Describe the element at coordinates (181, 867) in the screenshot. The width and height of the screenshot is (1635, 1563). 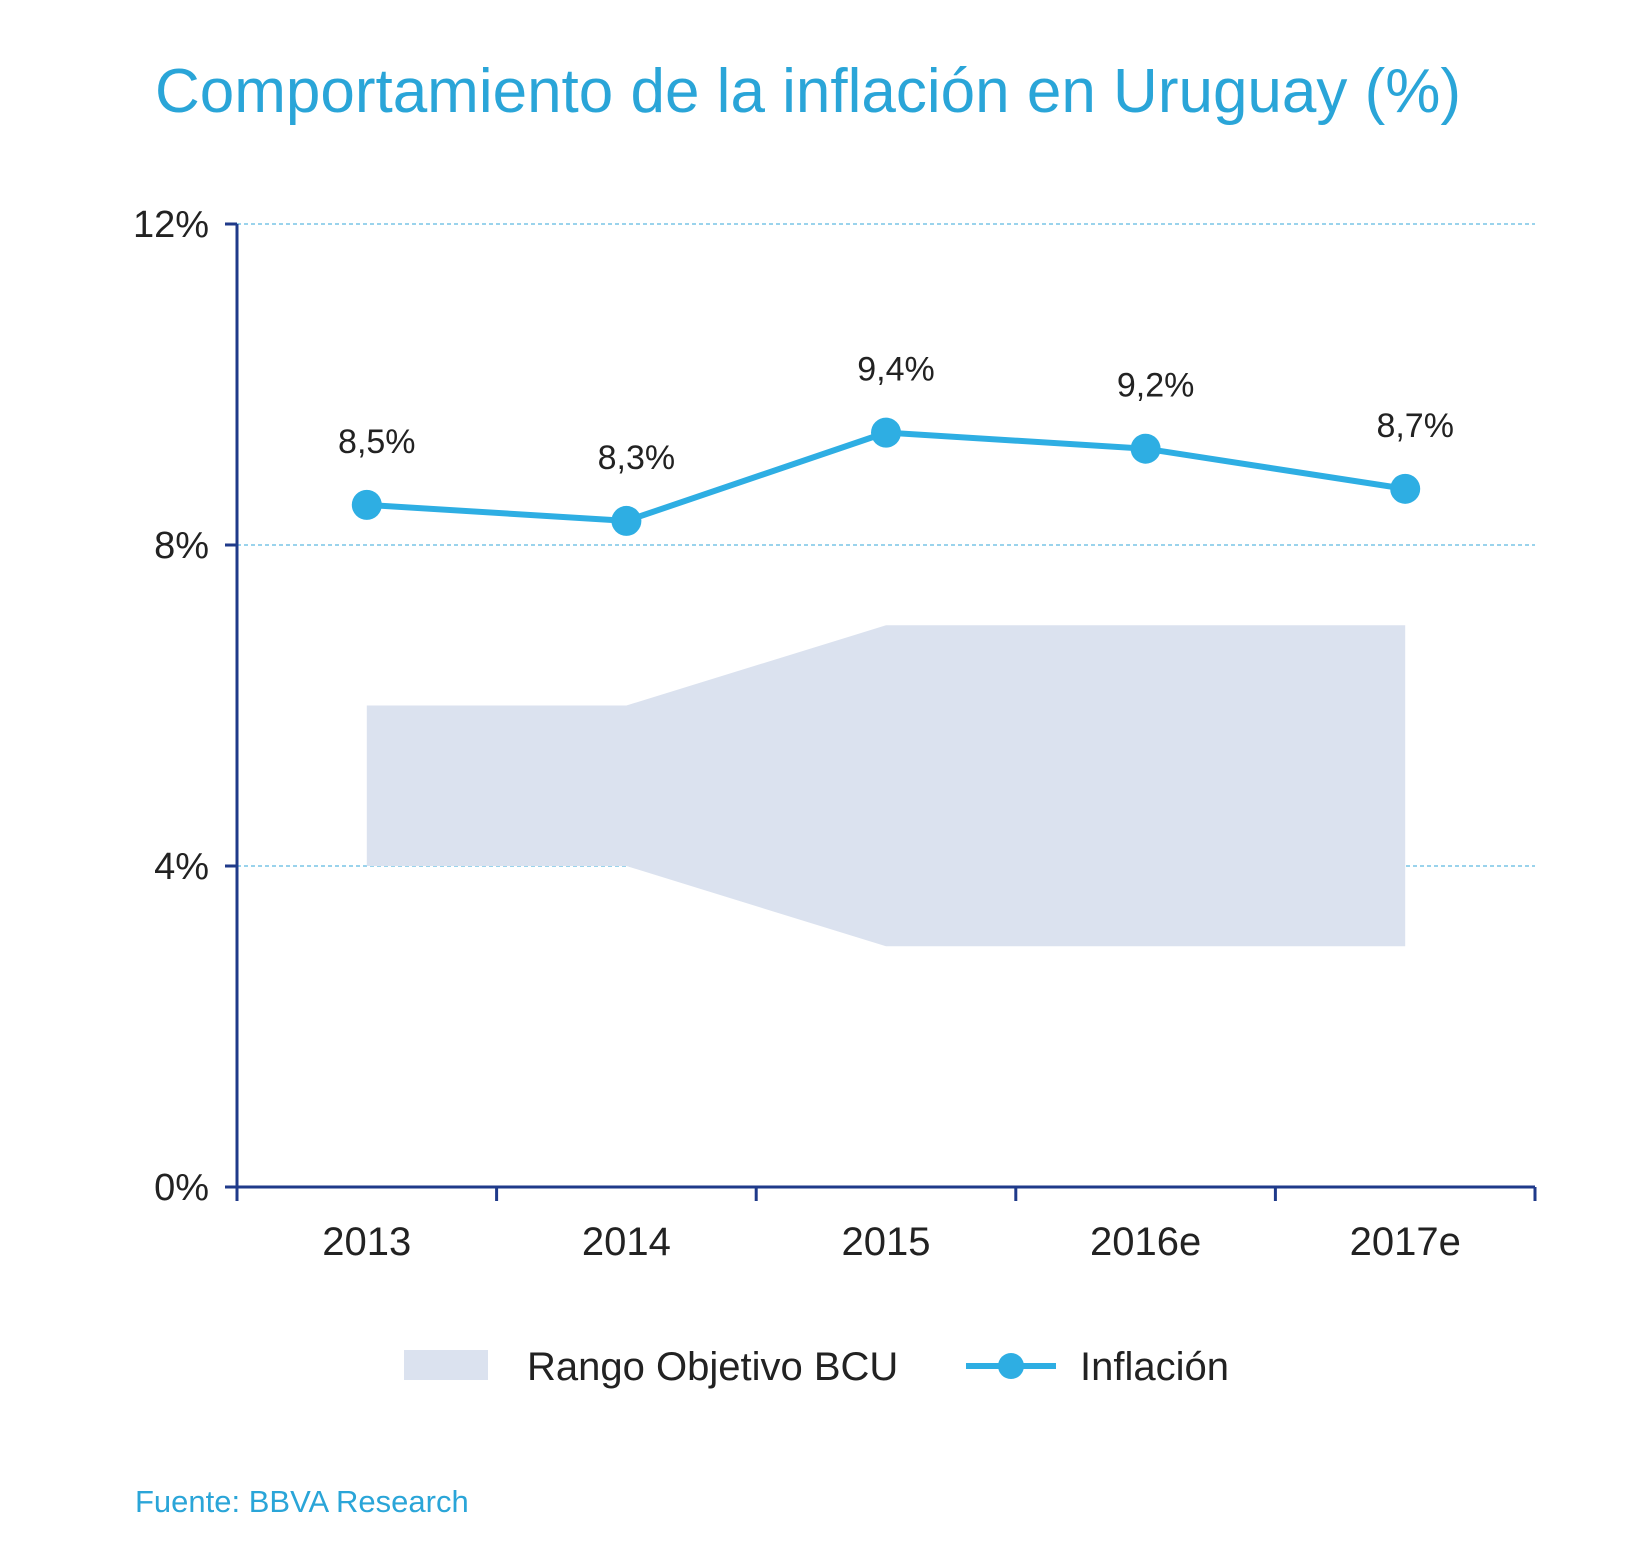
I see `y-tick-label: 4%` at that location.